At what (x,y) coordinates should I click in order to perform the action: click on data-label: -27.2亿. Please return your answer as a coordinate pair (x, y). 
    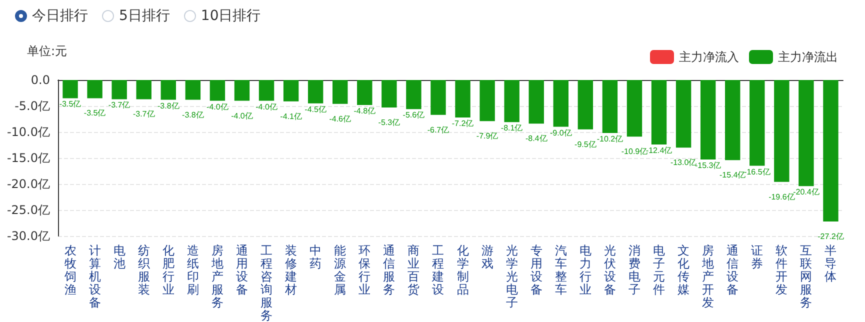
    Looking at the image, I should click on (831, 236).